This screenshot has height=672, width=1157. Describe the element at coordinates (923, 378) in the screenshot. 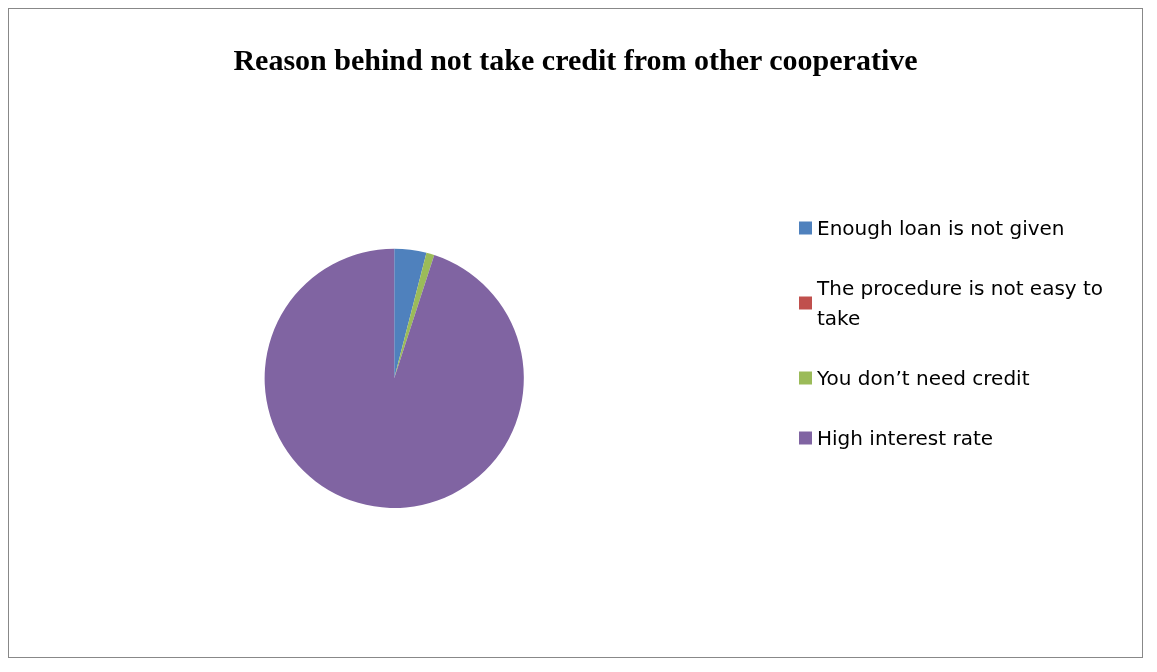

I see `legend-label: You don’t need credit` at that location.